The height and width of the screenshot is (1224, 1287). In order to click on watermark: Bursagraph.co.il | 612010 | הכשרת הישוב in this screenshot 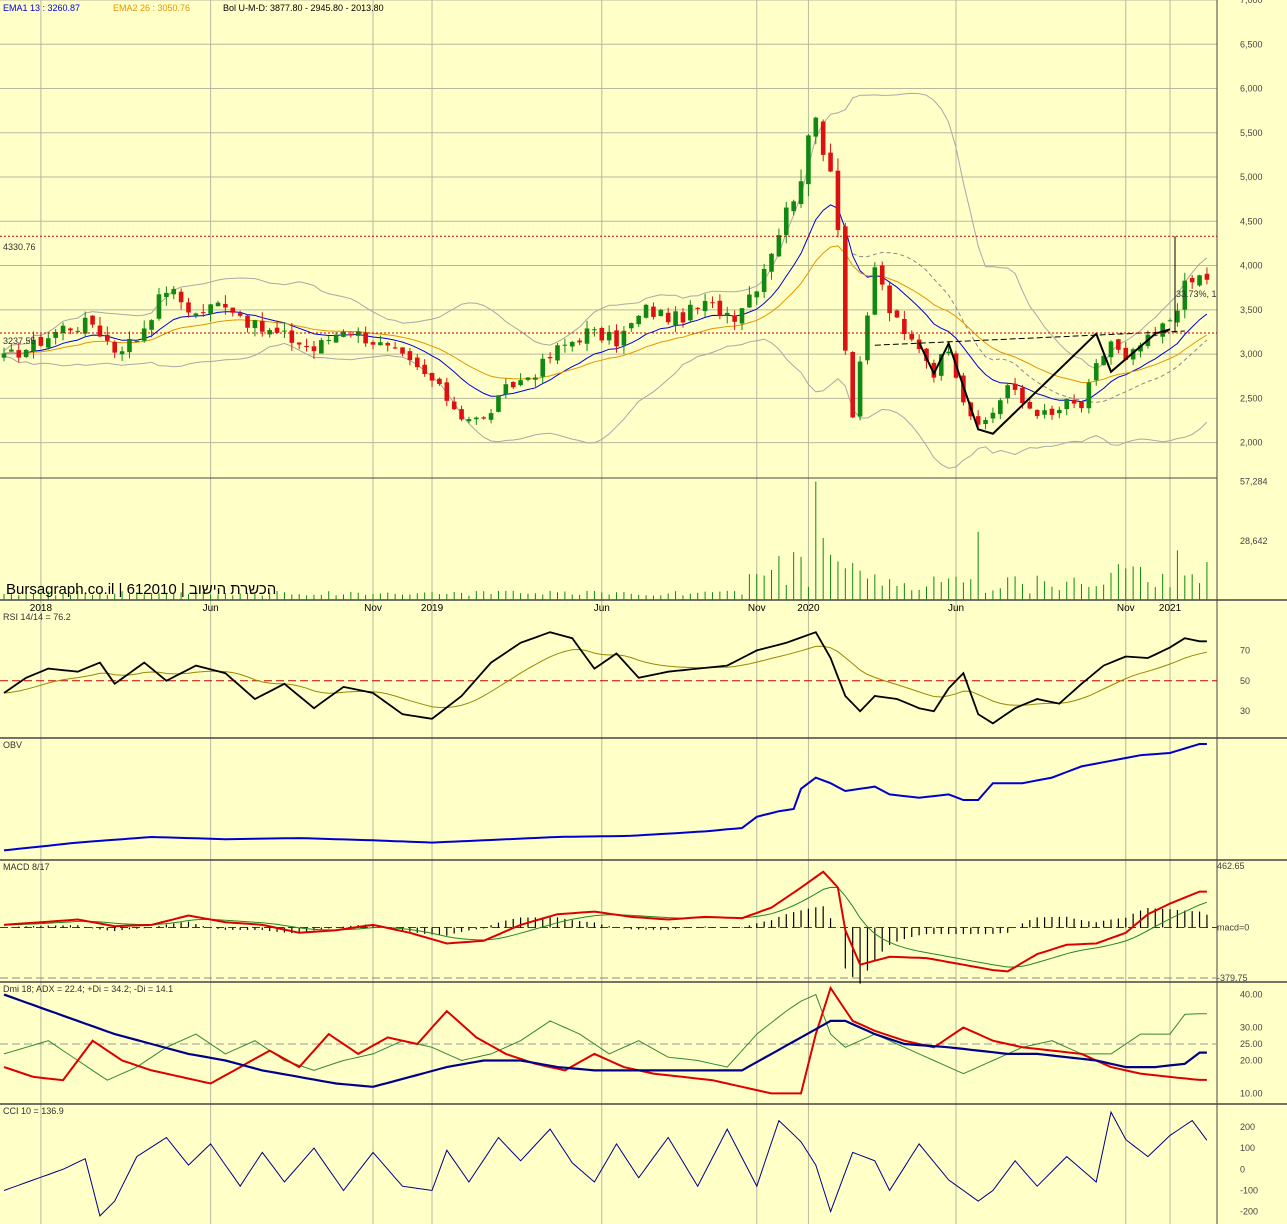, I will do `click(141, 589)`.